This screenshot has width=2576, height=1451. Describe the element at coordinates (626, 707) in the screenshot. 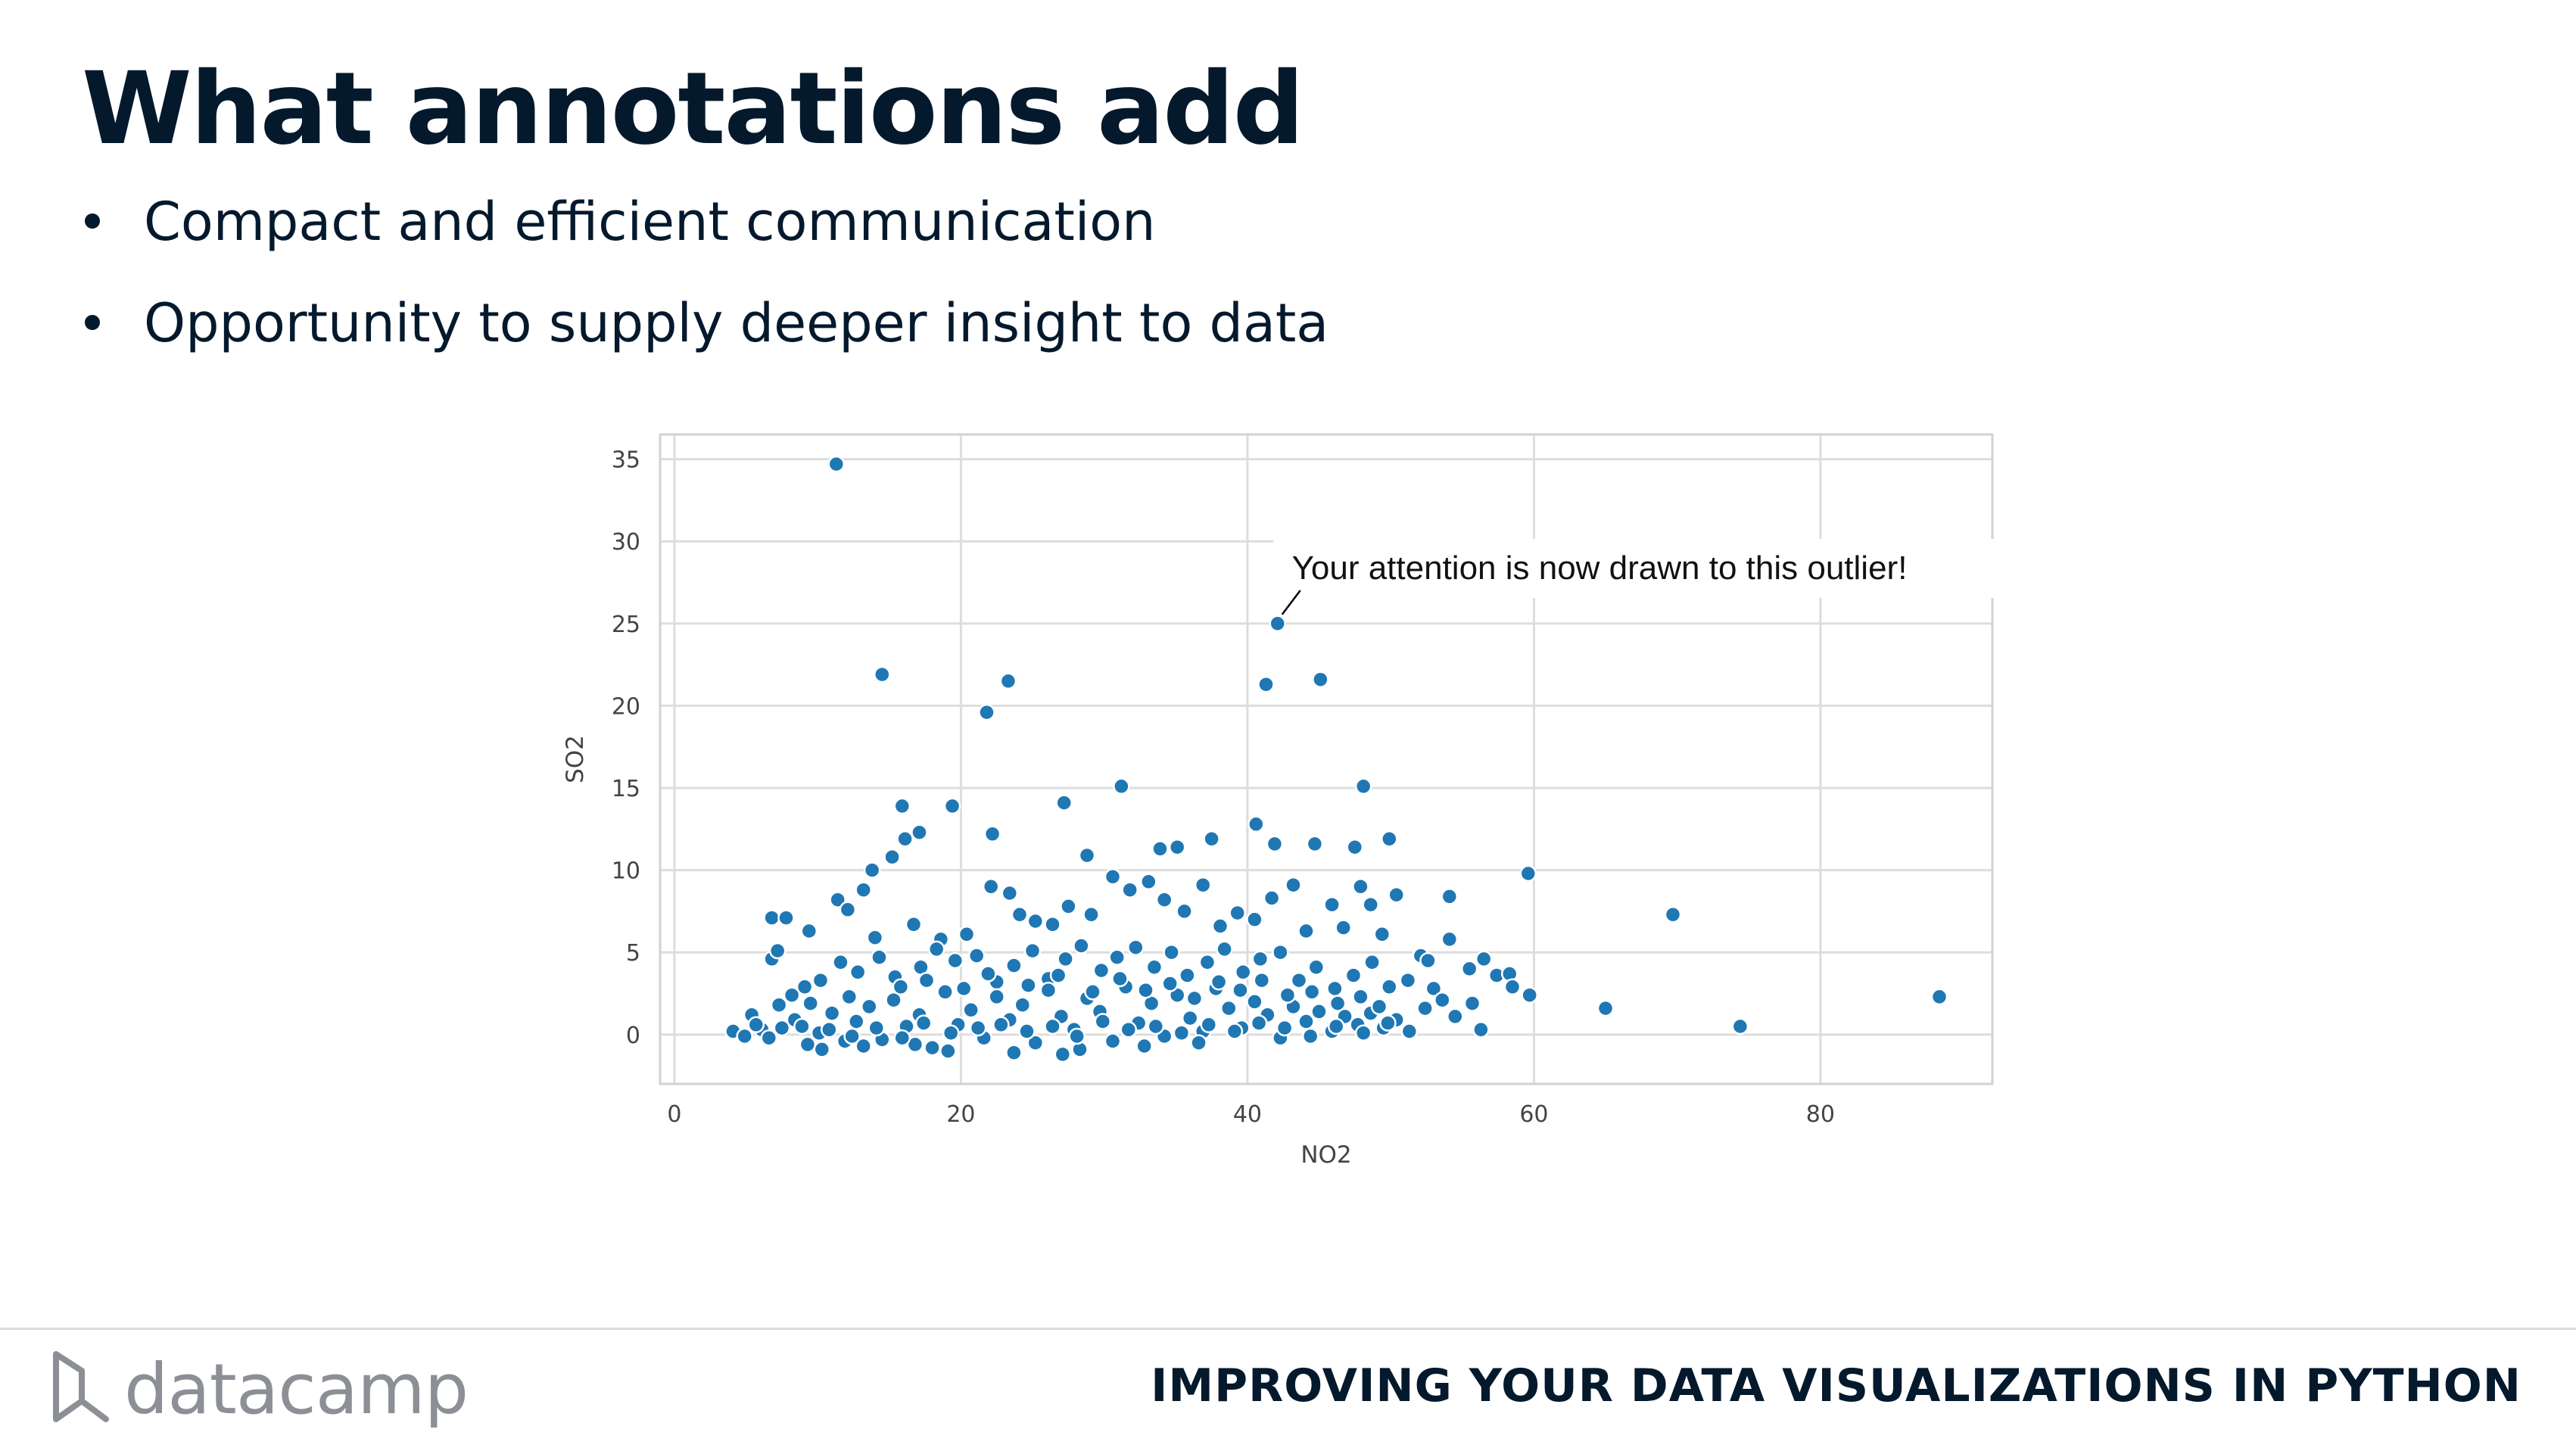

I see `y-tick-label: 20` at that location.